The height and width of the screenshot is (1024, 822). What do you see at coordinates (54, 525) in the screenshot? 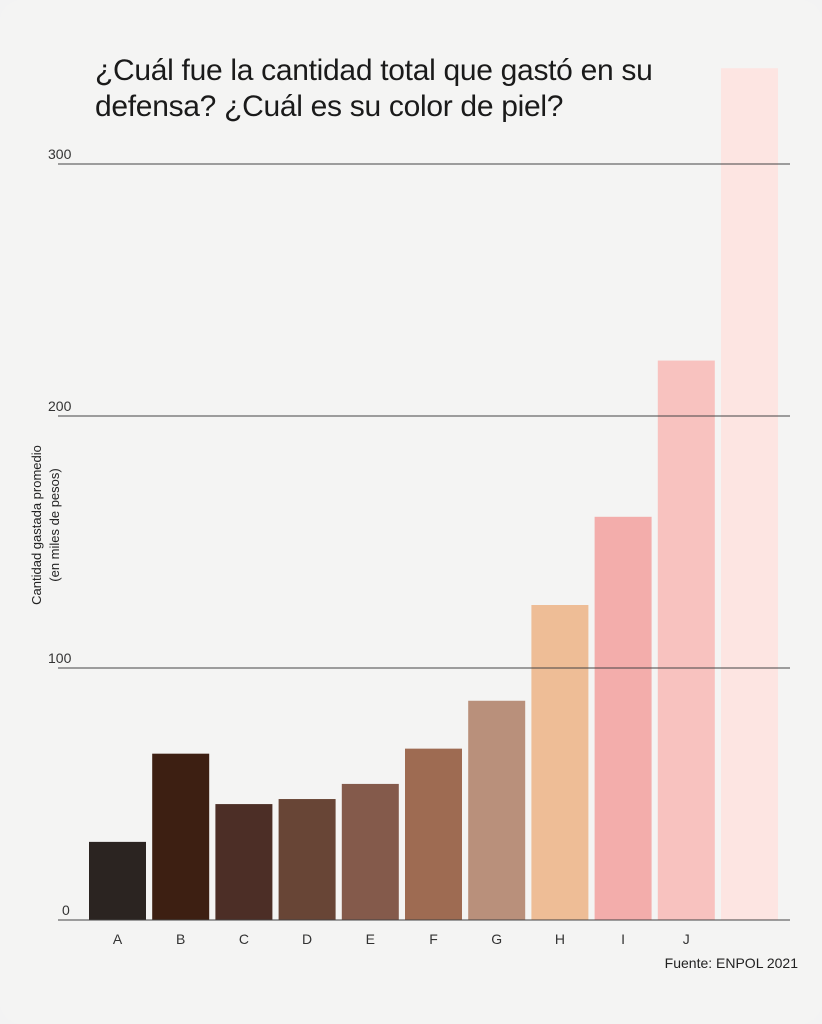
I see `y-axis-label-line-2: (en miles de pesos)` at bounding box center [54, 525].